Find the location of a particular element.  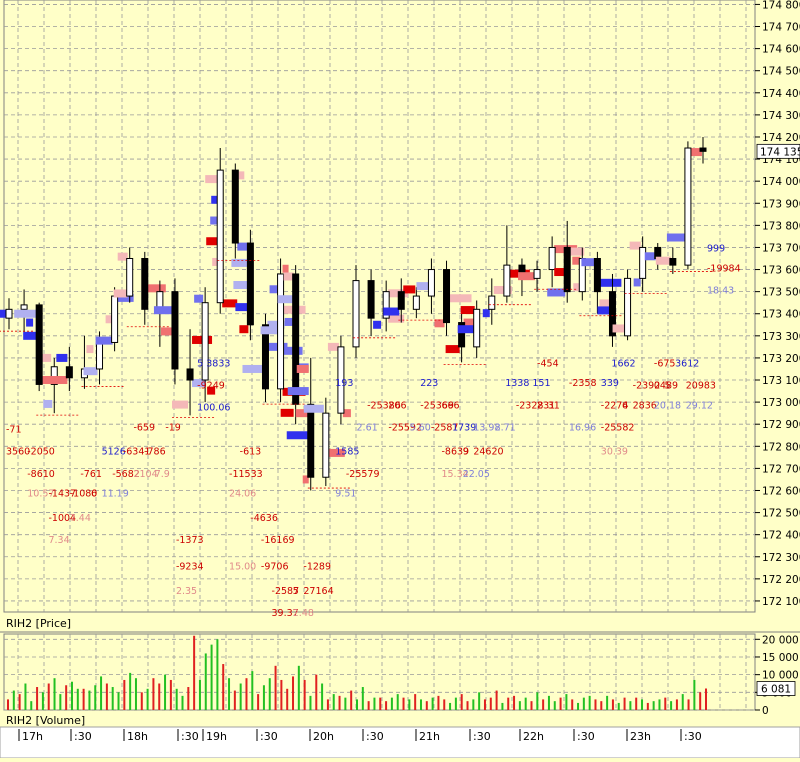

bid-ask-label: -11533 is located at coordinates (246, 474).